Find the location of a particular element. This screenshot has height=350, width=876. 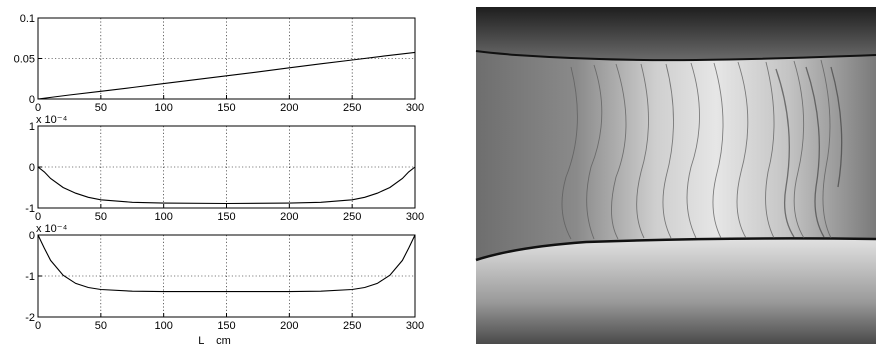

plot3-ytick-label-0: 0 is located at coordinates (32, 236).